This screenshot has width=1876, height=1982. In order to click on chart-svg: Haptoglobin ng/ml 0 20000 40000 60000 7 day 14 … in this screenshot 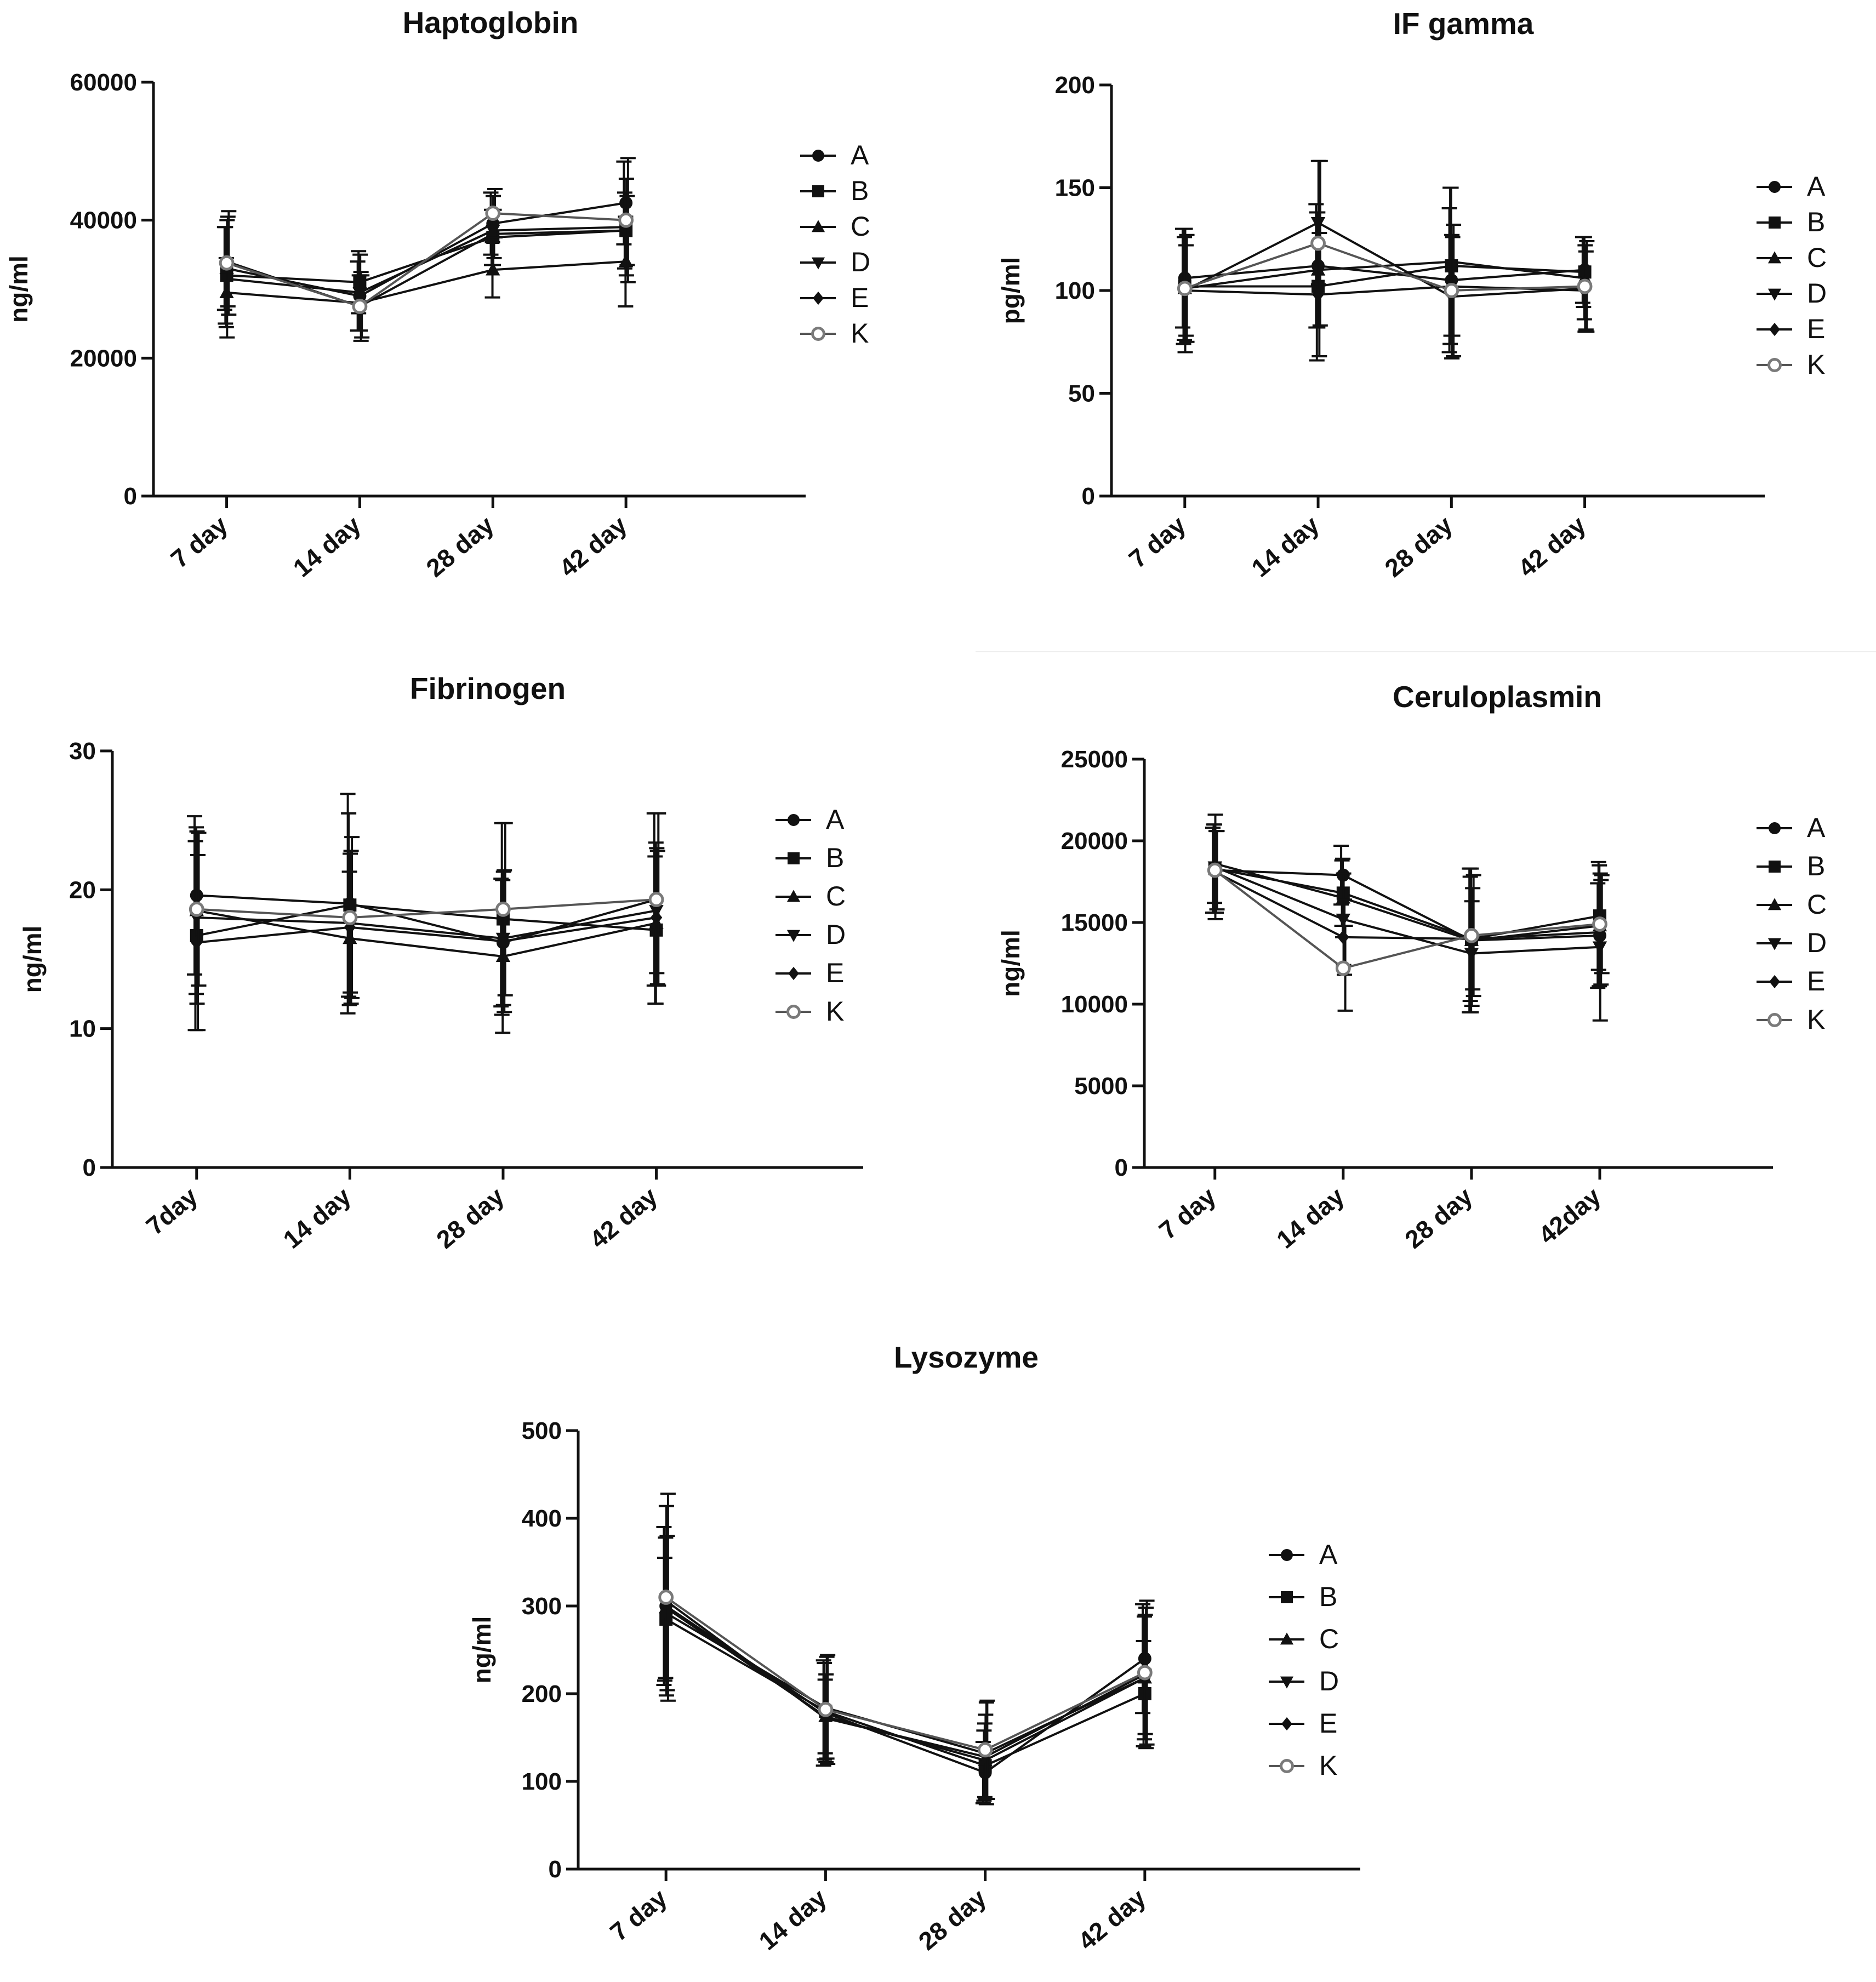, I will do `click(437, 294)`.